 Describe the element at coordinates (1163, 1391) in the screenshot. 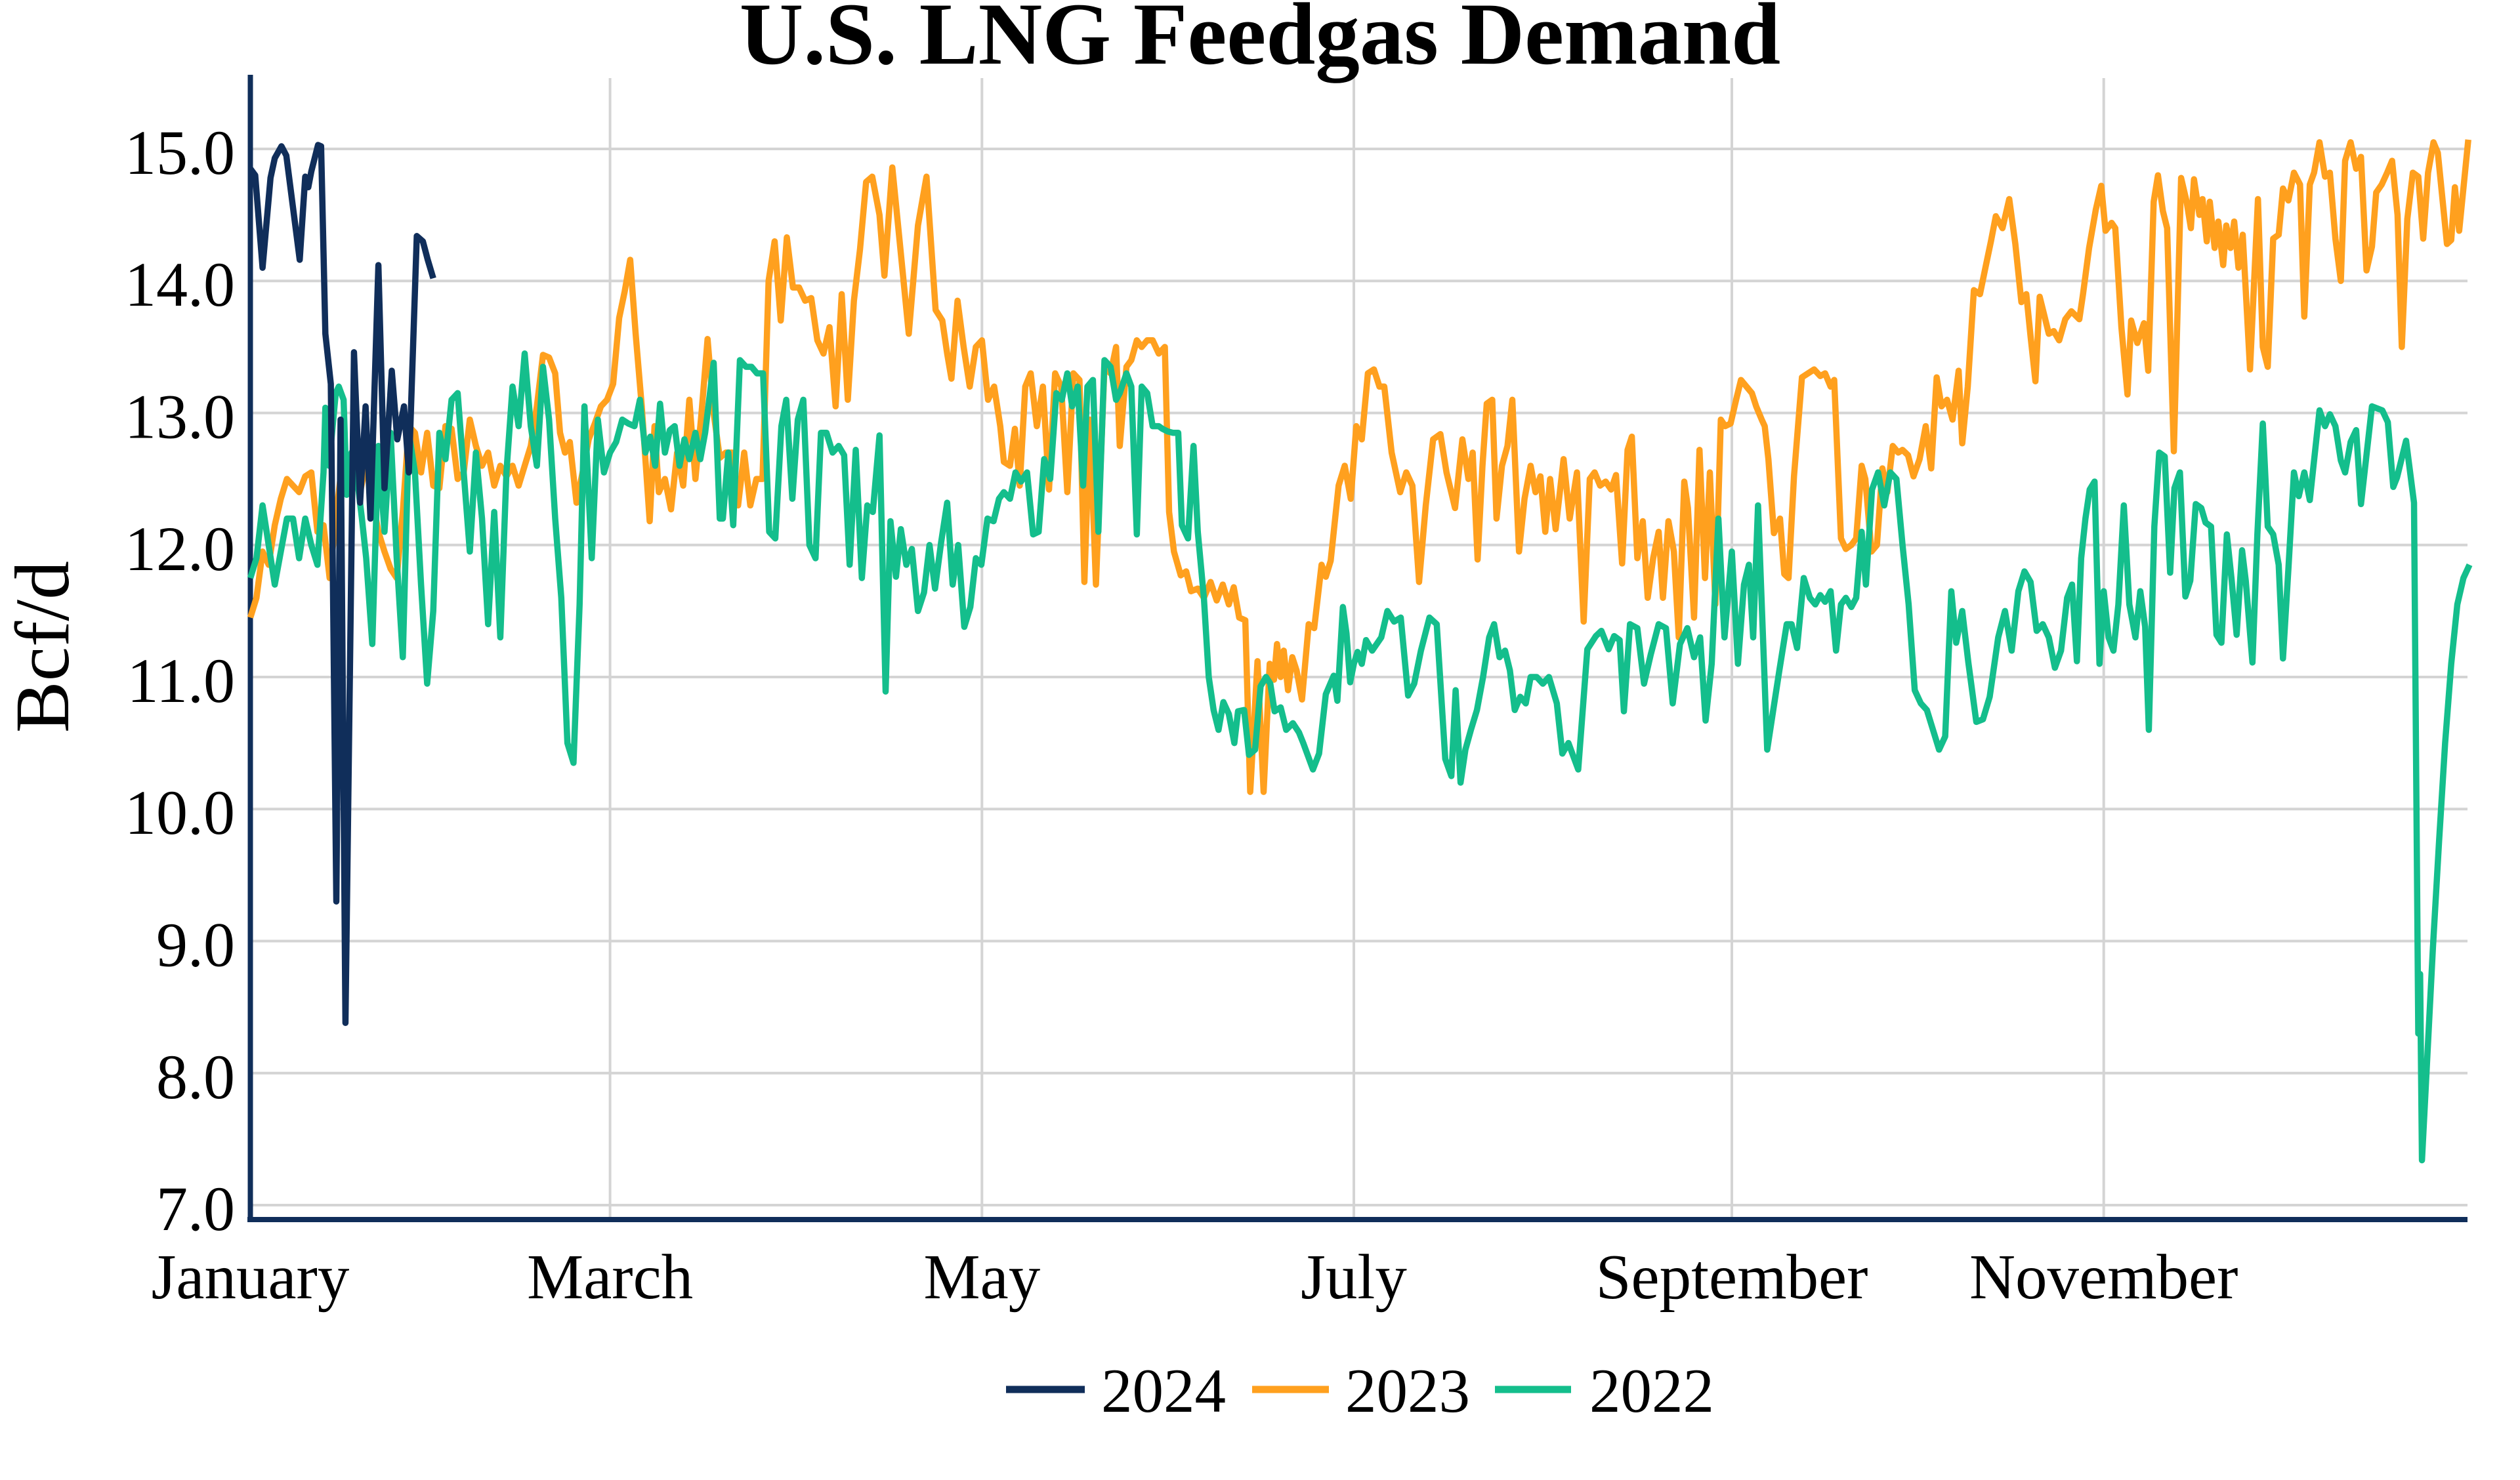

I see `svg-text: 2024` at that location.